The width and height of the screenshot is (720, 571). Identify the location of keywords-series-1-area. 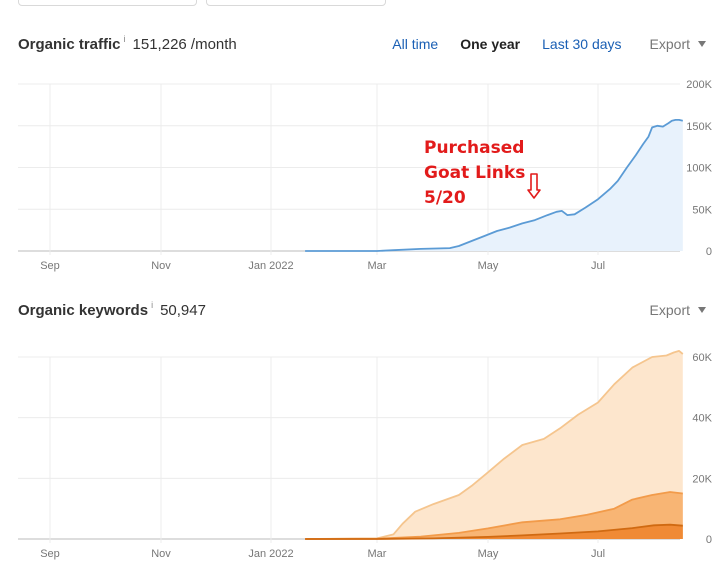
(494, 515).